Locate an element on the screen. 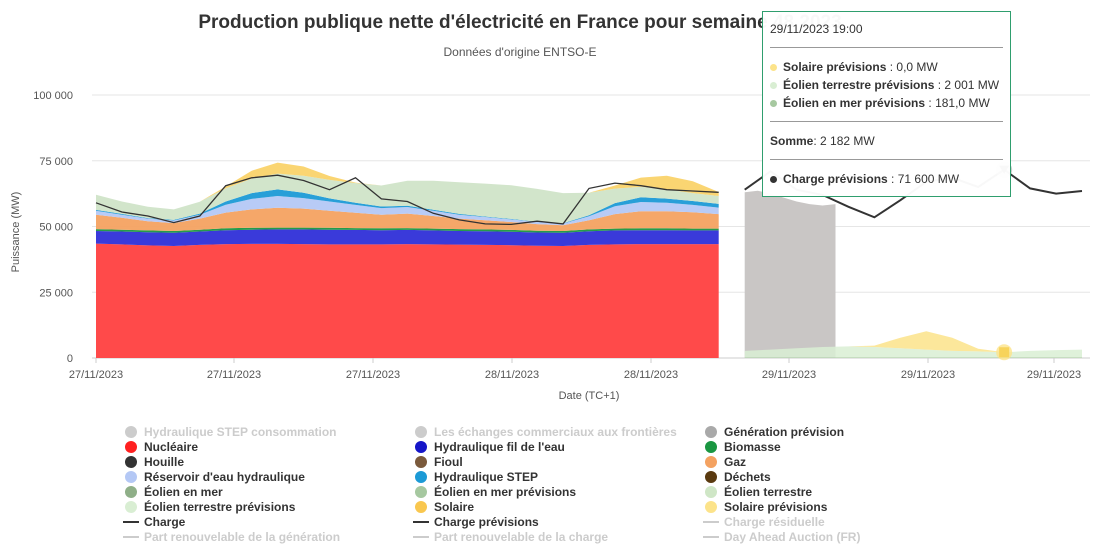  legend-label: Part renouvelable de la charge is located at coordinates (521, 536).